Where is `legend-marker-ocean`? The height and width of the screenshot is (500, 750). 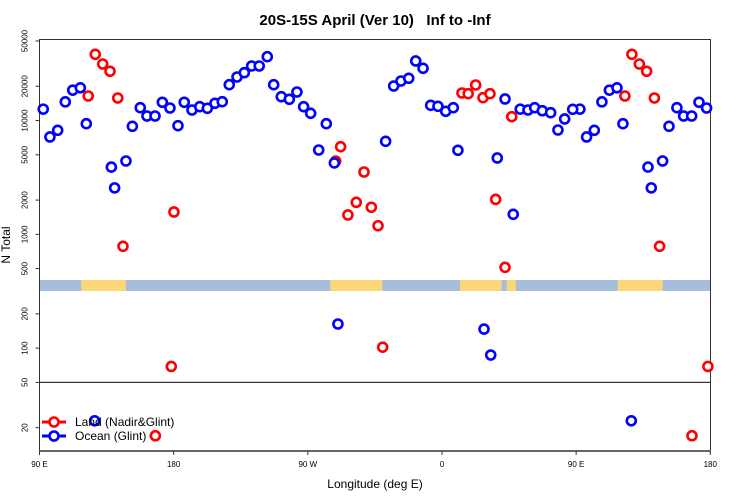 legend-marker-ocean is located at coordinates (54, 436).